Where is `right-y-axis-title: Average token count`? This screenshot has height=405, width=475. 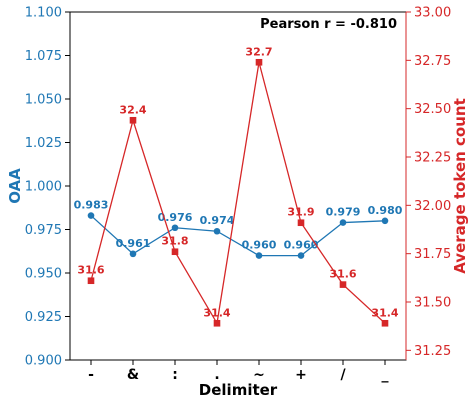 right-y-axis-title: Average token count is located at coordinates (460, 186).